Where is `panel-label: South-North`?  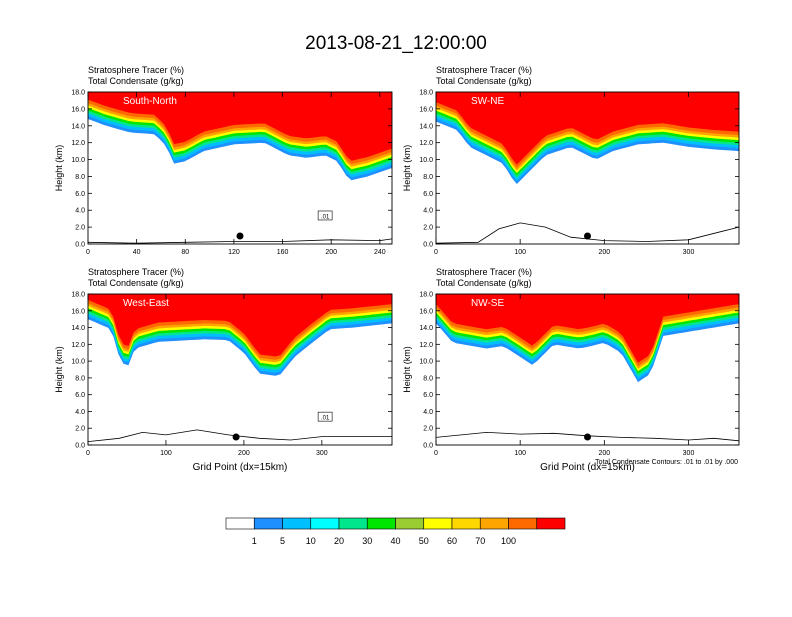
panel-label: South-North is located at coordinates (150, 101).